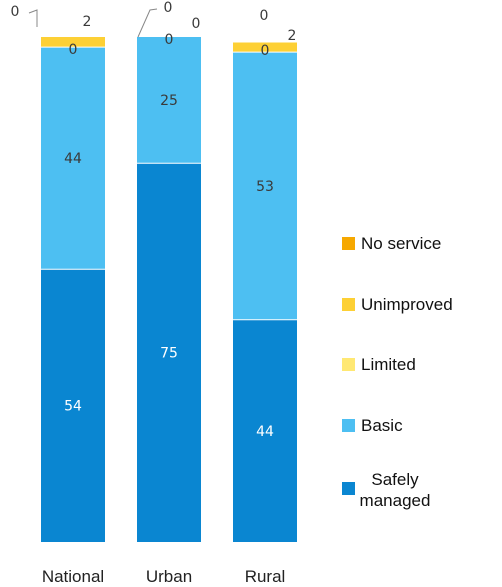 The width and height of the screenshot is (502, 587). I want to click on value-label-national-limited: 0, so click(73, 50).